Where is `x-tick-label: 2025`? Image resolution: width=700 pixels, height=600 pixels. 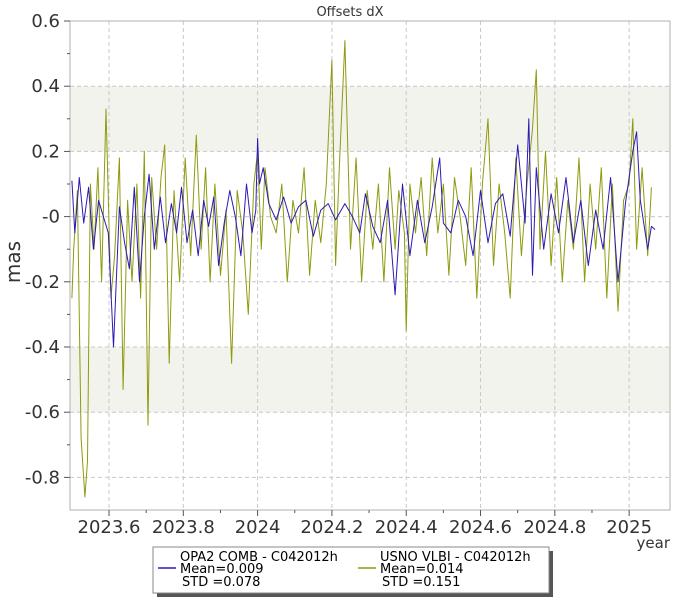 x-tick-label: 2025 is located at coordinates (629, 527).